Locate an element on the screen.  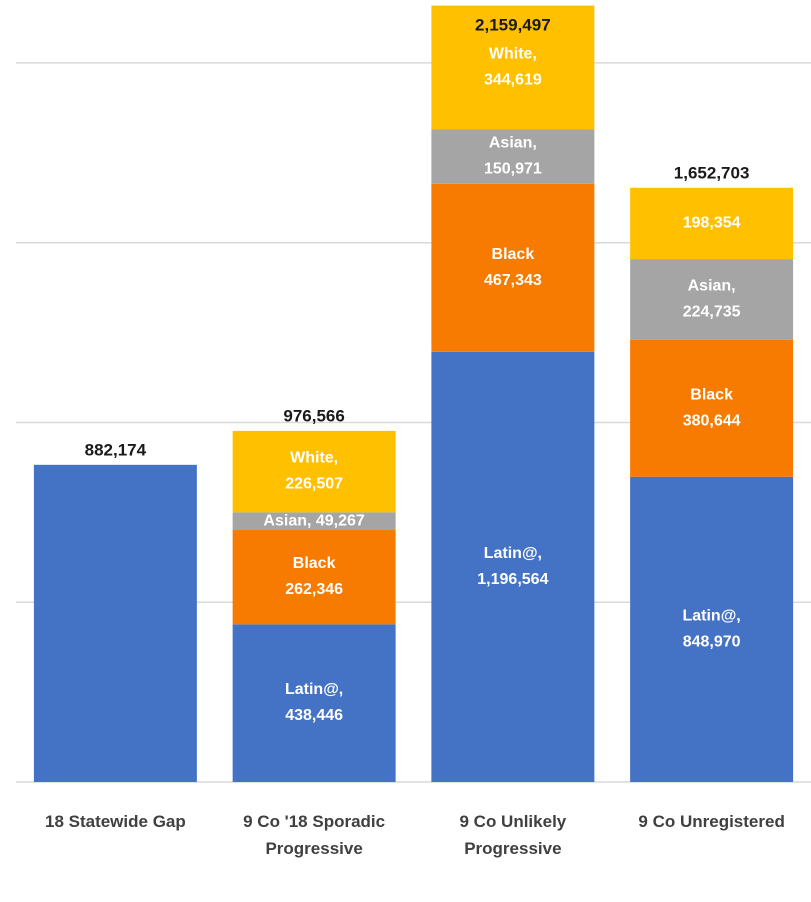
segment-label: Black 467,343 is located at coordinates (513, 267).